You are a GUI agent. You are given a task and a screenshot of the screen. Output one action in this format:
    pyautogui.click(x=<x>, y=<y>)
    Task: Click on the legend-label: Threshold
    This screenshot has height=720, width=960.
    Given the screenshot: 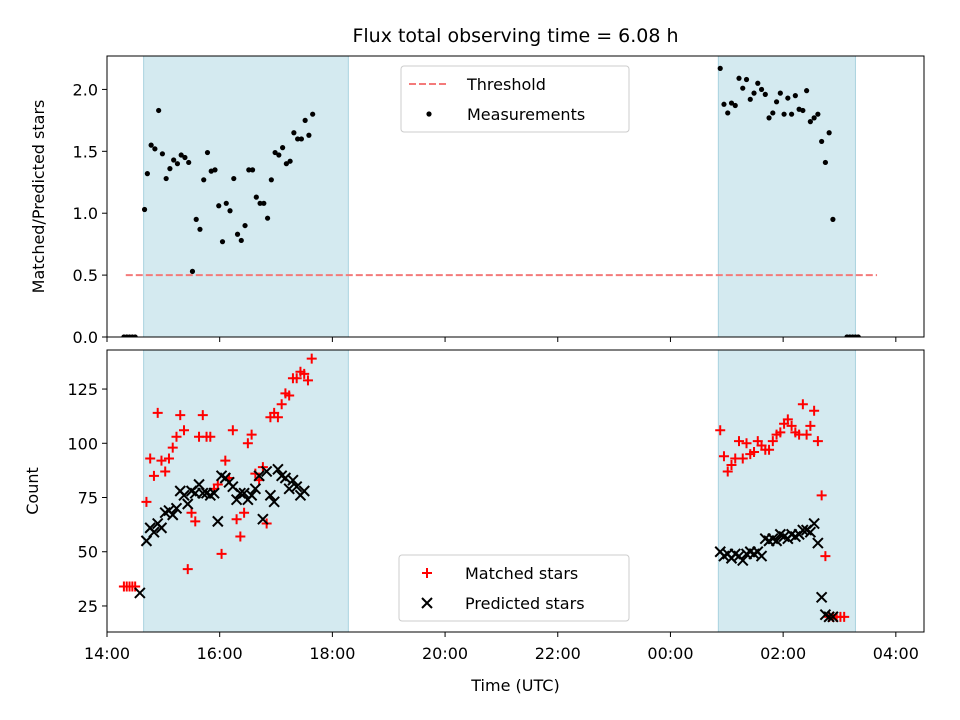 What is the action you would take?
    pyautogui.click(x=506, y=84)
    